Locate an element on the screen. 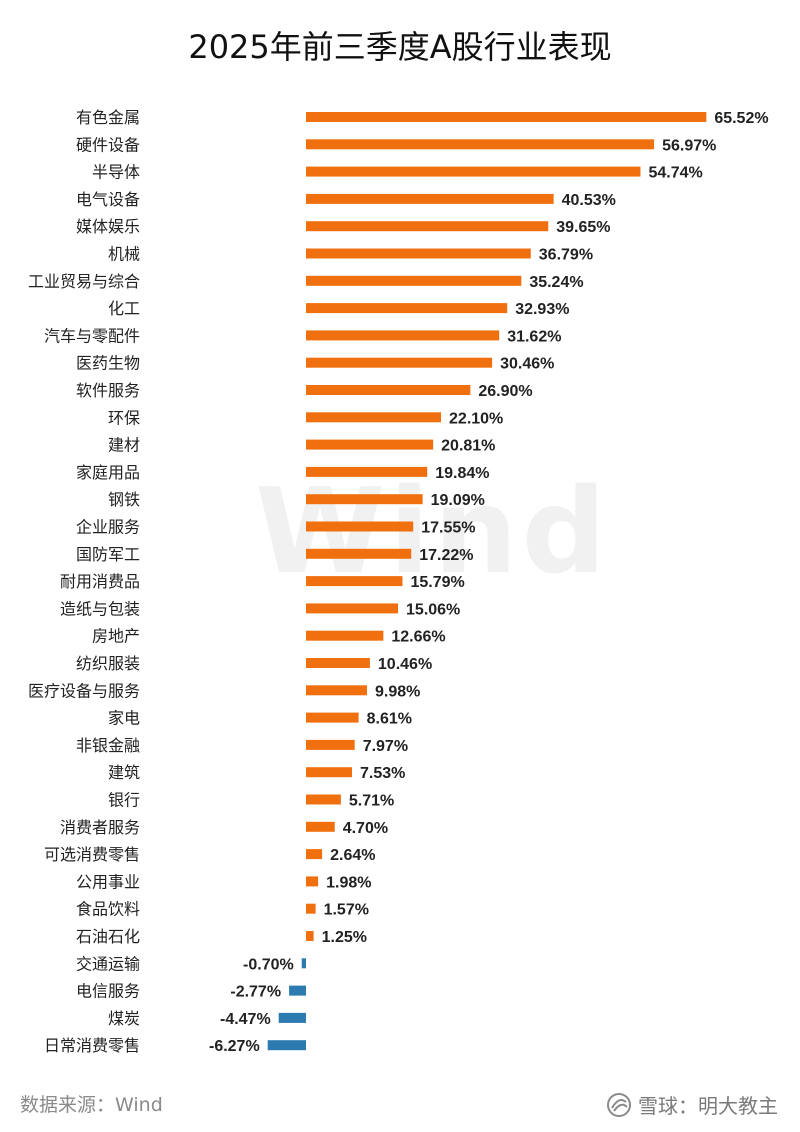 This screenshot has width=800, height=1132. value-label-27: 2.64% is located at coordinates (352, 855).